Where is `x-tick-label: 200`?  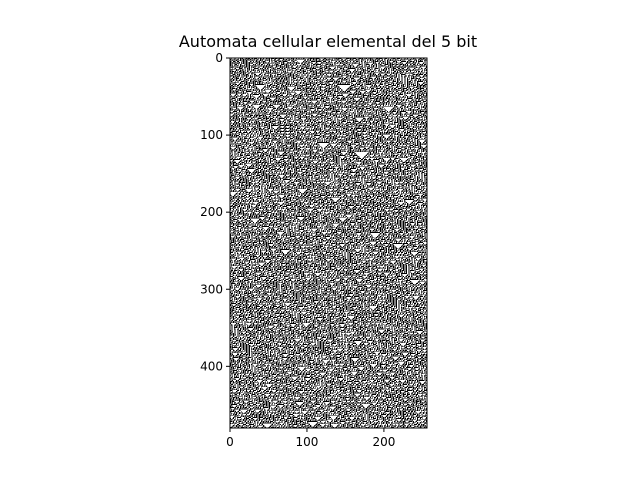
x-tick-label: 200 is located at coordinates (383, 442).